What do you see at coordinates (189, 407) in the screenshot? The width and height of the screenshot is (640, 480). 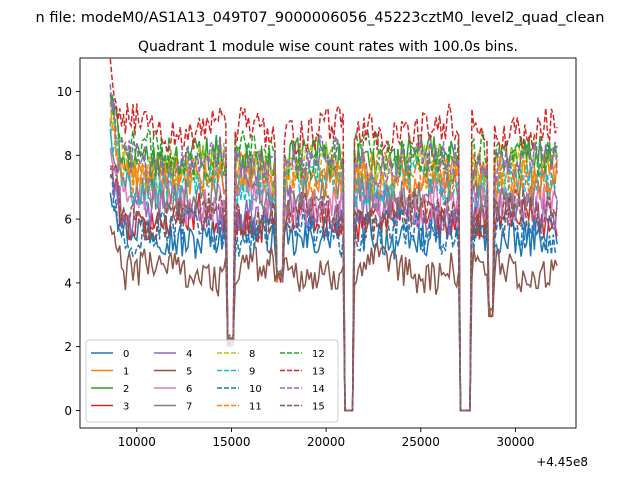 I see `legend-label-7: 7` at bounding box center [189, 407].